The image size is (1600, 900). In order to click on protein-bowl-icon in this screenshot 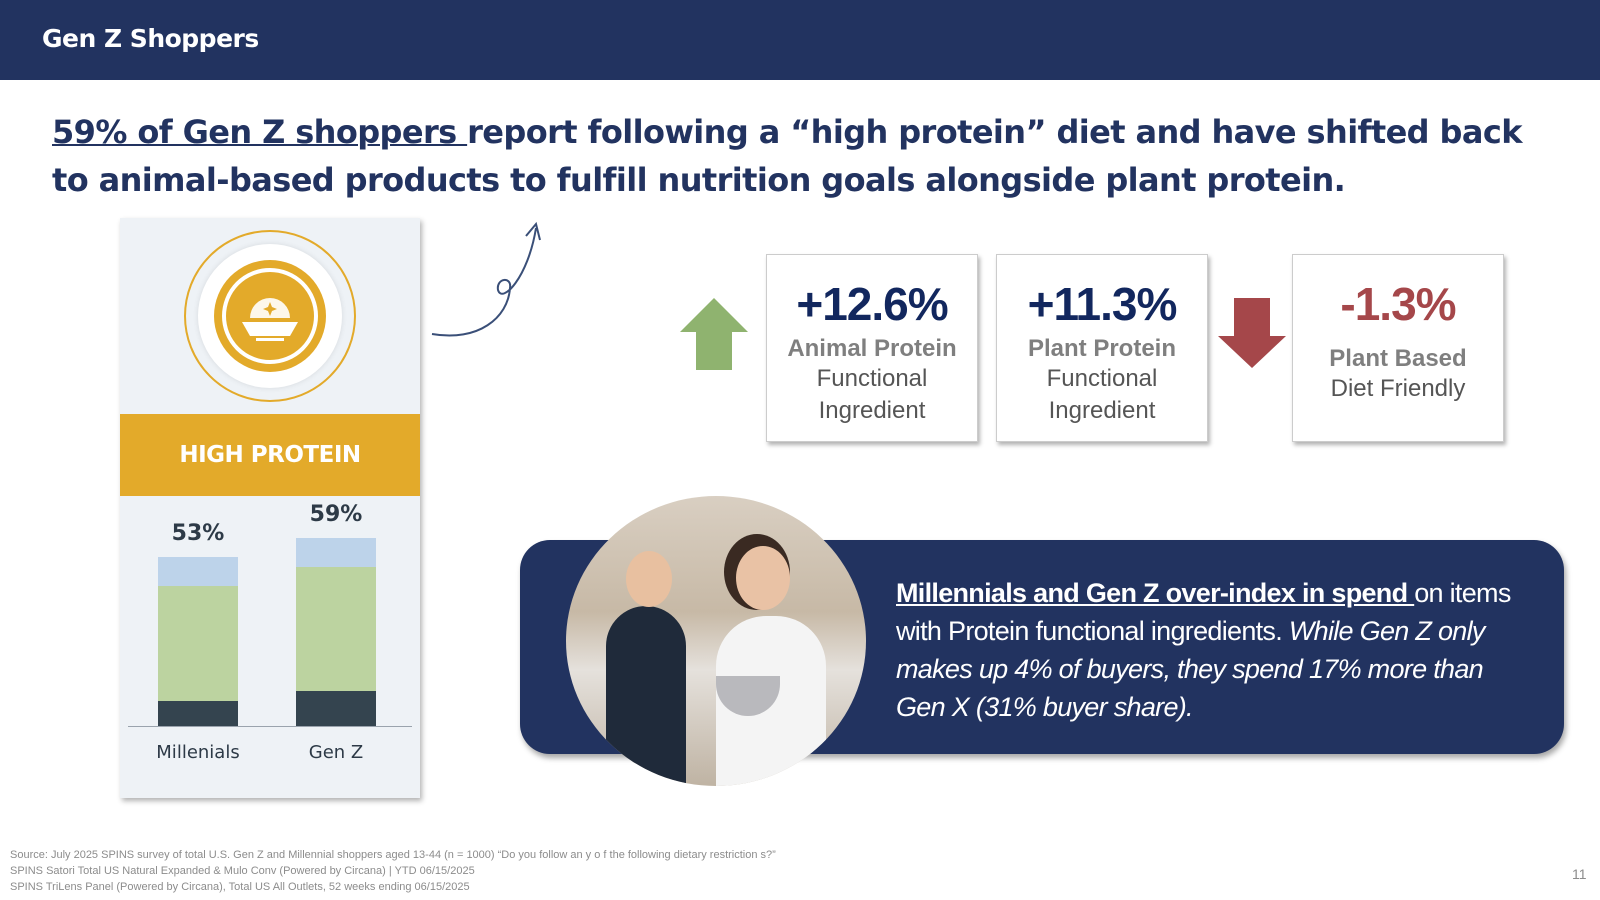, I will do `click(270, 316)`.